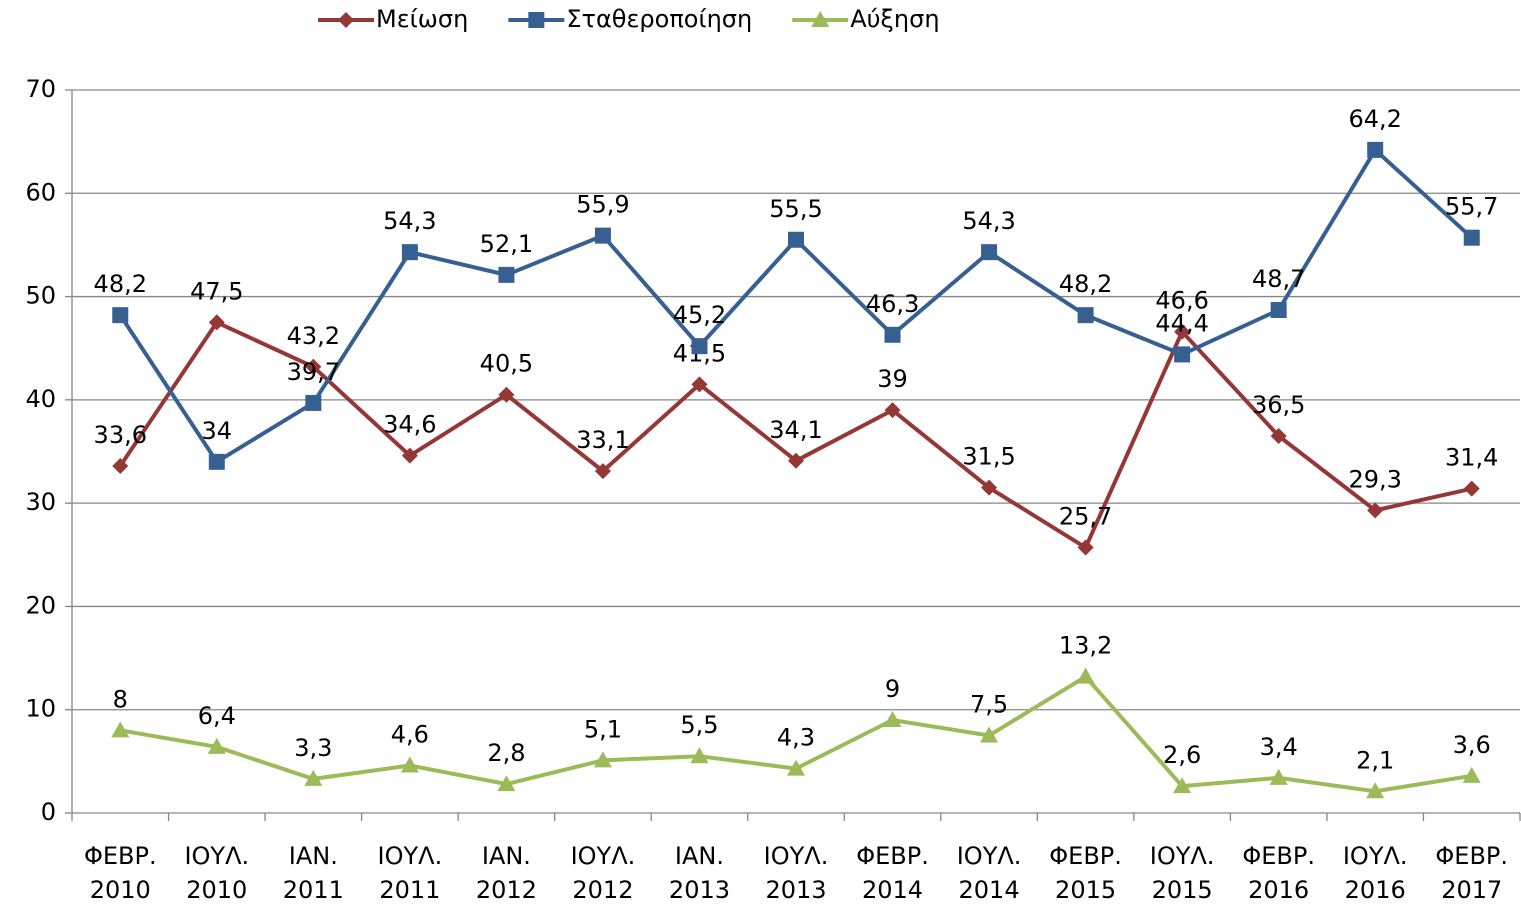  What do you see at coordinates (217, 716) in the screenshot?
I see `data-label: 6,4` at bounding box center [217, 716].